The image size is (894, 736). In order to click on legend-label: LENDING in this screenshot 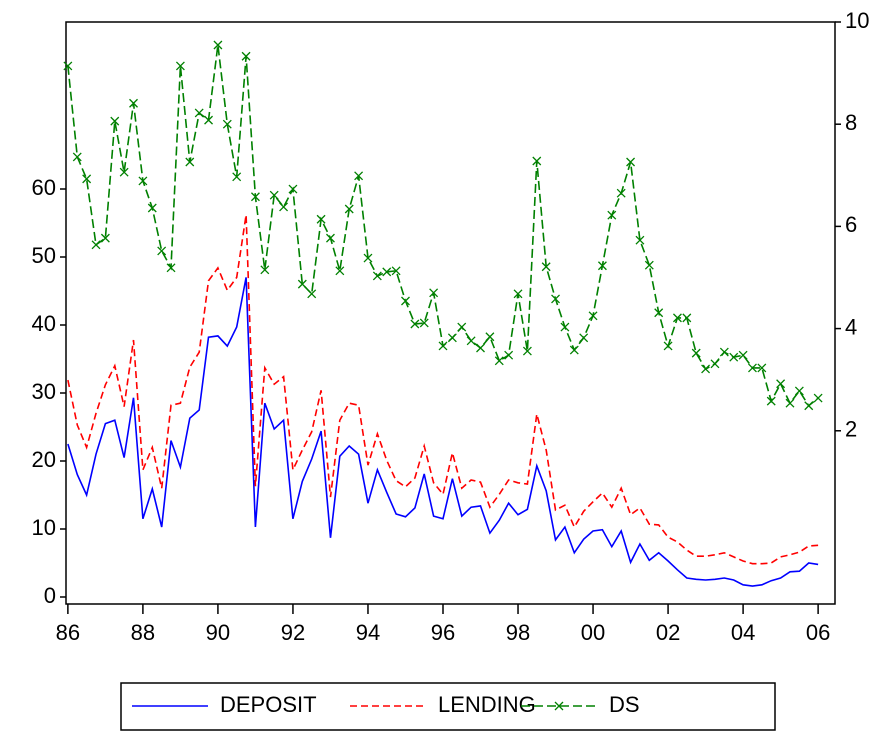, I will do `click(487, 704)`.